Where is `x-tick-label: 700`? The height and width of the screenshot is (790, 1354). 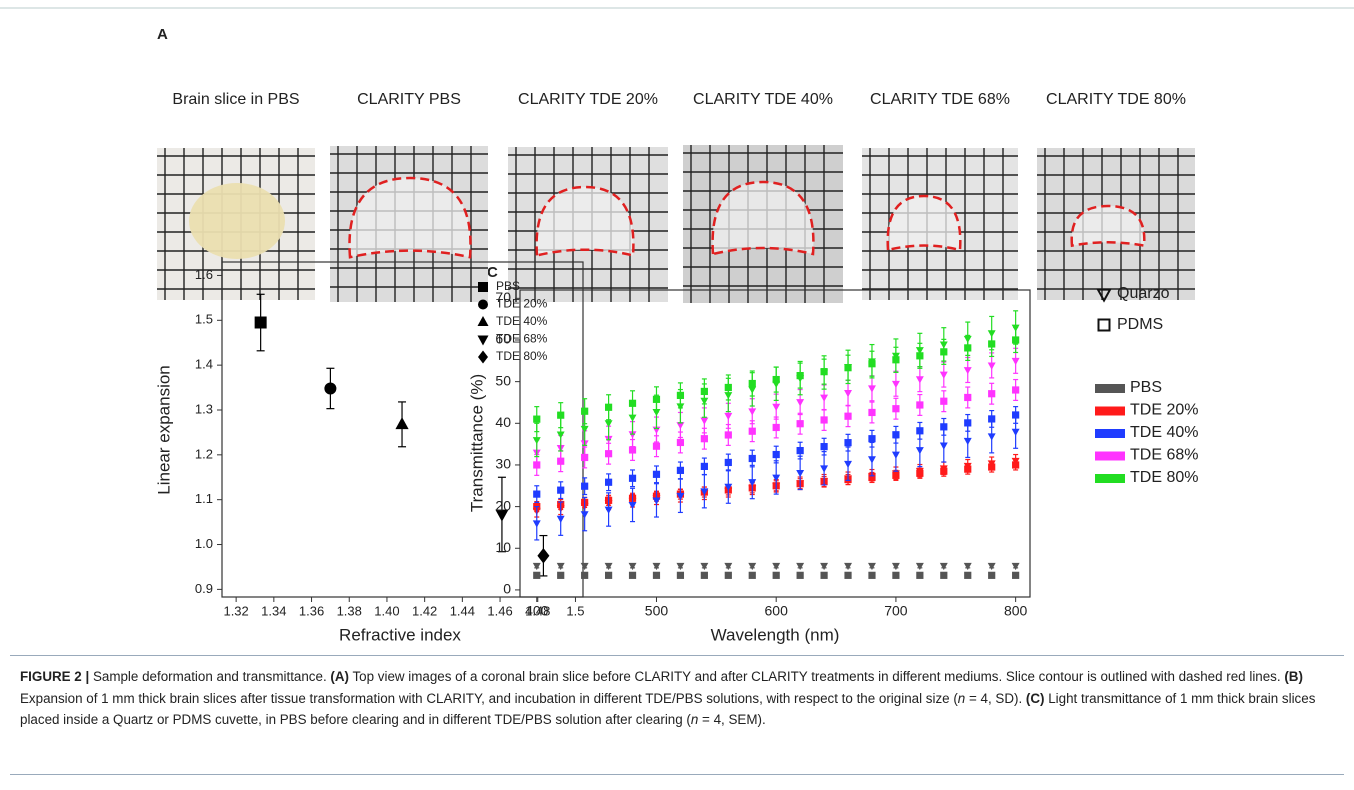 x-tick-label: 700 is located at coordinates (896, 611).